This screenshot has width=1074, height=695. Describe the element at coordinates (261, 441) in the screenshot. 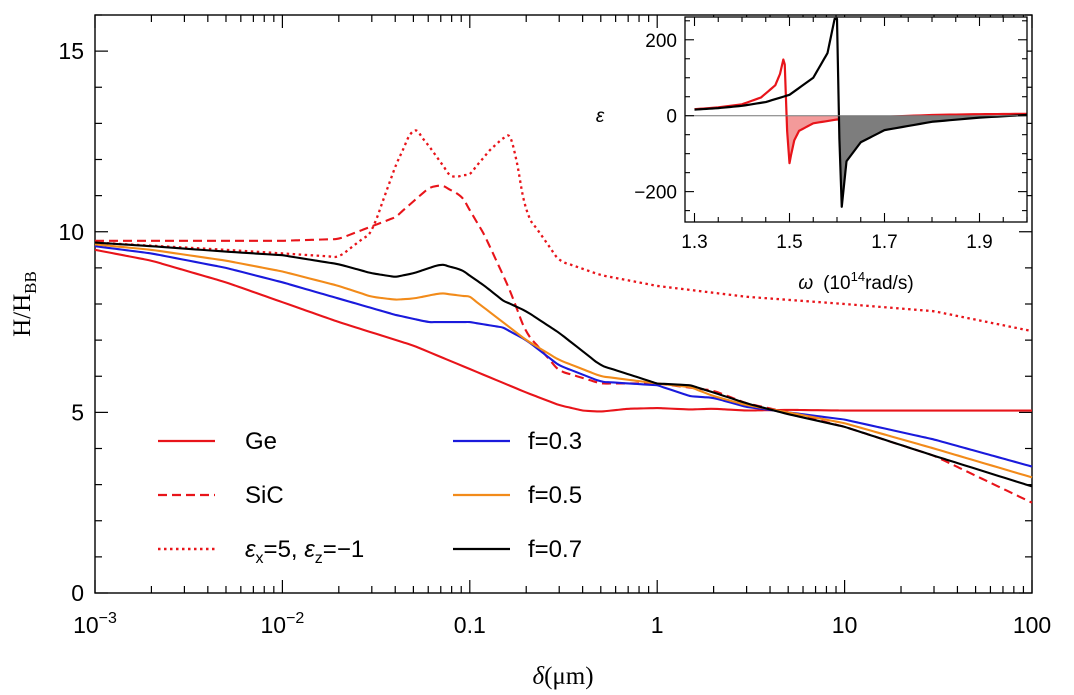

I see `legend-label-ge: Ge` at that location.